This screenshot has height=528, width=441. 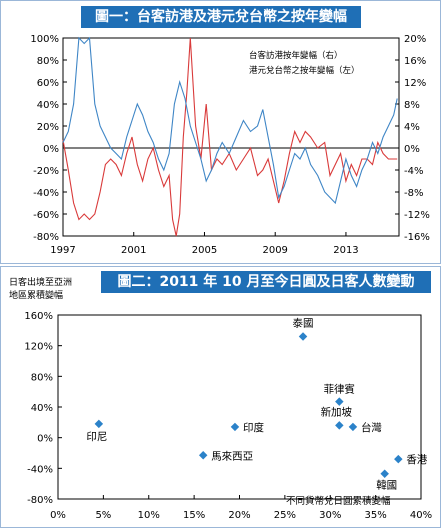 What do you see at coordinates (412, 149) in the screenshot?
I see `chart1-right-tick-label: 0%` at bounding box center [412, 149].